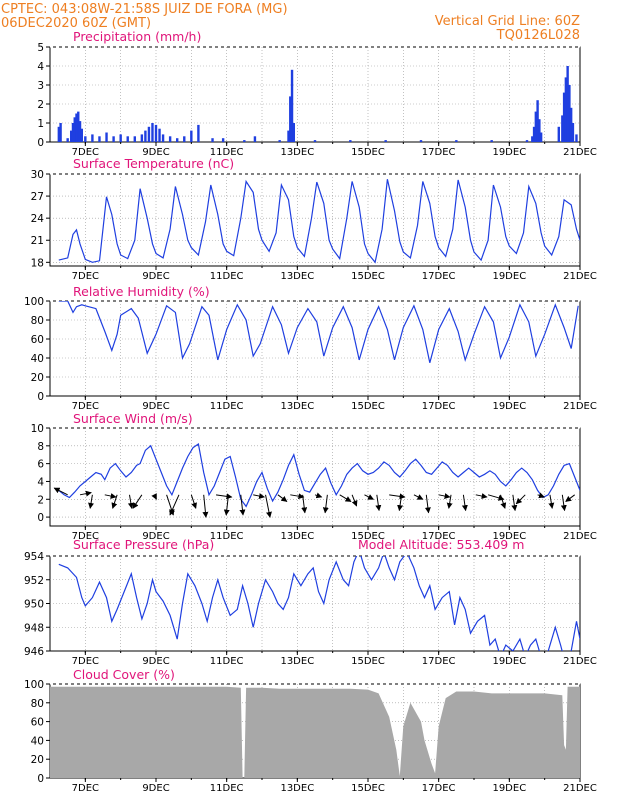 This screenshot has height=800, width=618. What do you see at coordinates (40, 779) in the screenshot?
I see `y-tick-label: 0` at bounding box center [40, 779].